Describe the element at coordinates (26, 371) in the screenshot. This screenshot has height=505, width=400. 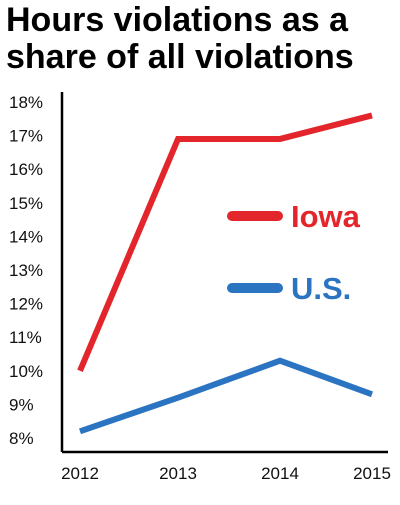
I see `y-tick-label: 10%` at that location.